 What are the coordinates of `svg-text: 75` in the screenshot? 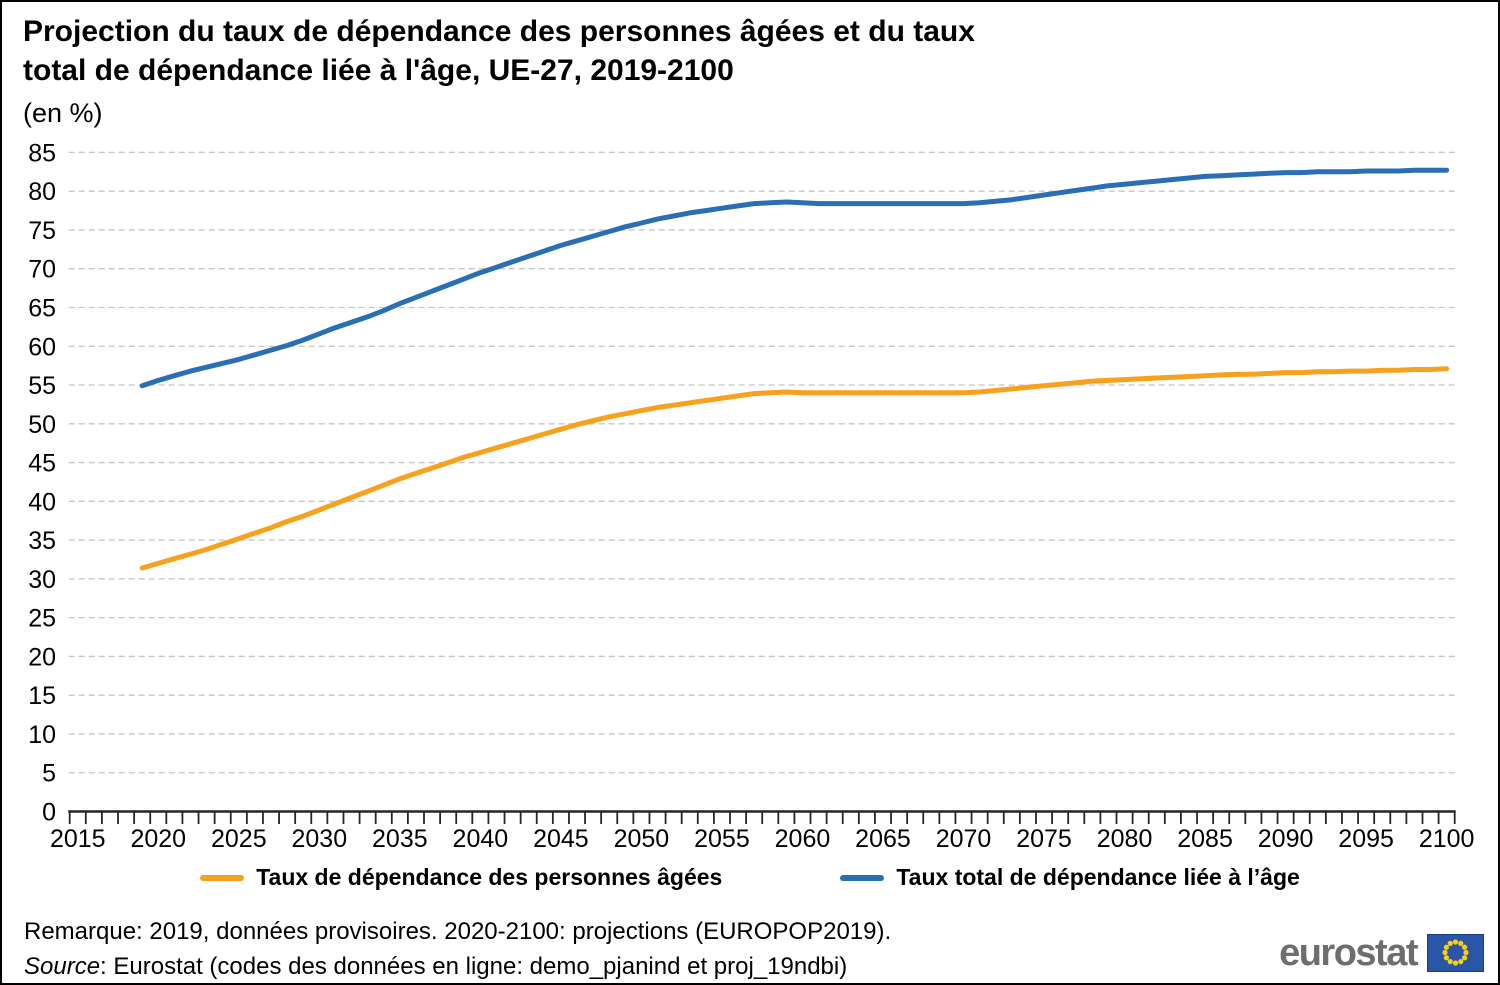 It's located at (42, 231).